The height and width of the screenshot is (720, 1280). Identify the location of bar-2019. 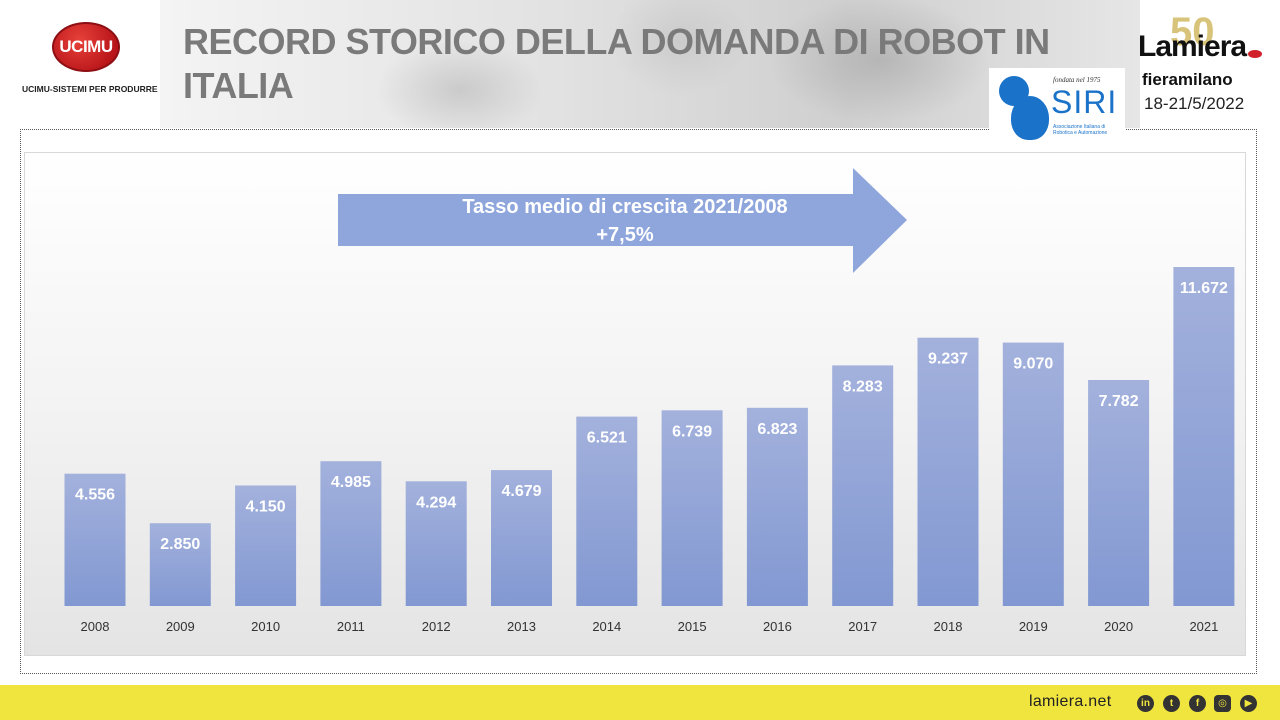
(1033, 474).